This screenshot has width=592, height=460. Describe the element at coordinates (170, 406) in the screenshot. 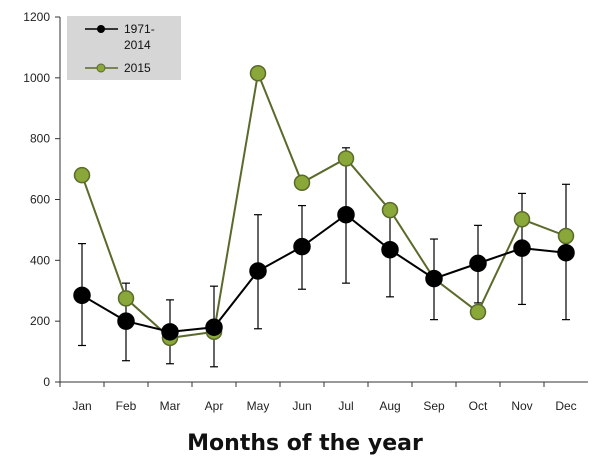

I see `x-tick-label: Mar` at that location.